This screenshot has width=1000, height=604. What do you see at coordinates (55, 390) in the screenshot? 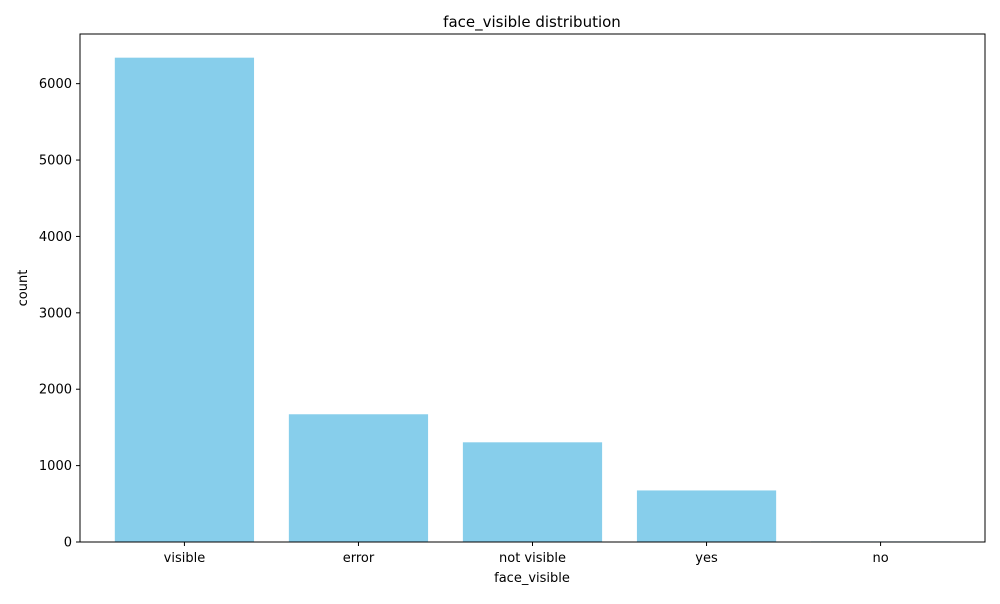
I see `y-tick-label: 2000` at bounding box center [55, 390].